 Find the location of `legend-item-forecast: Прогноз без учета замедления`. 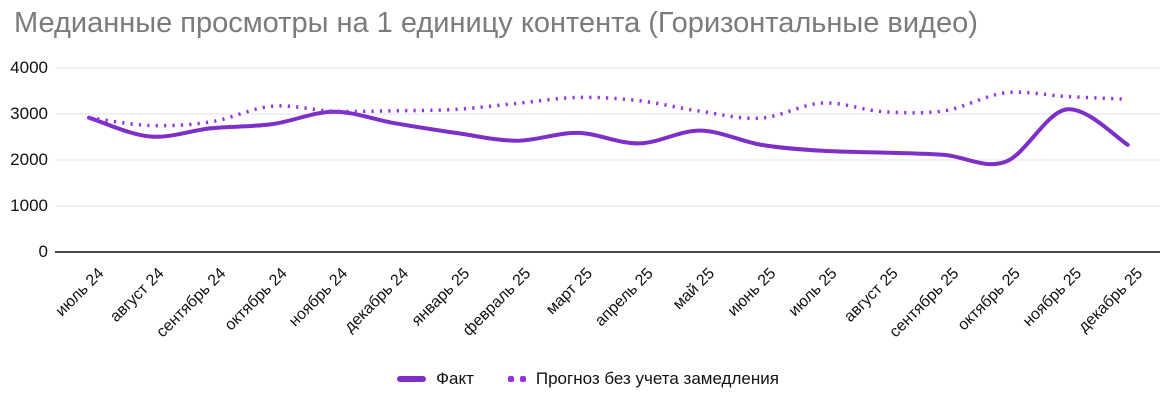

legend-item-forecast: Прогноз без учета замедления is located at coordinates (643, 379).